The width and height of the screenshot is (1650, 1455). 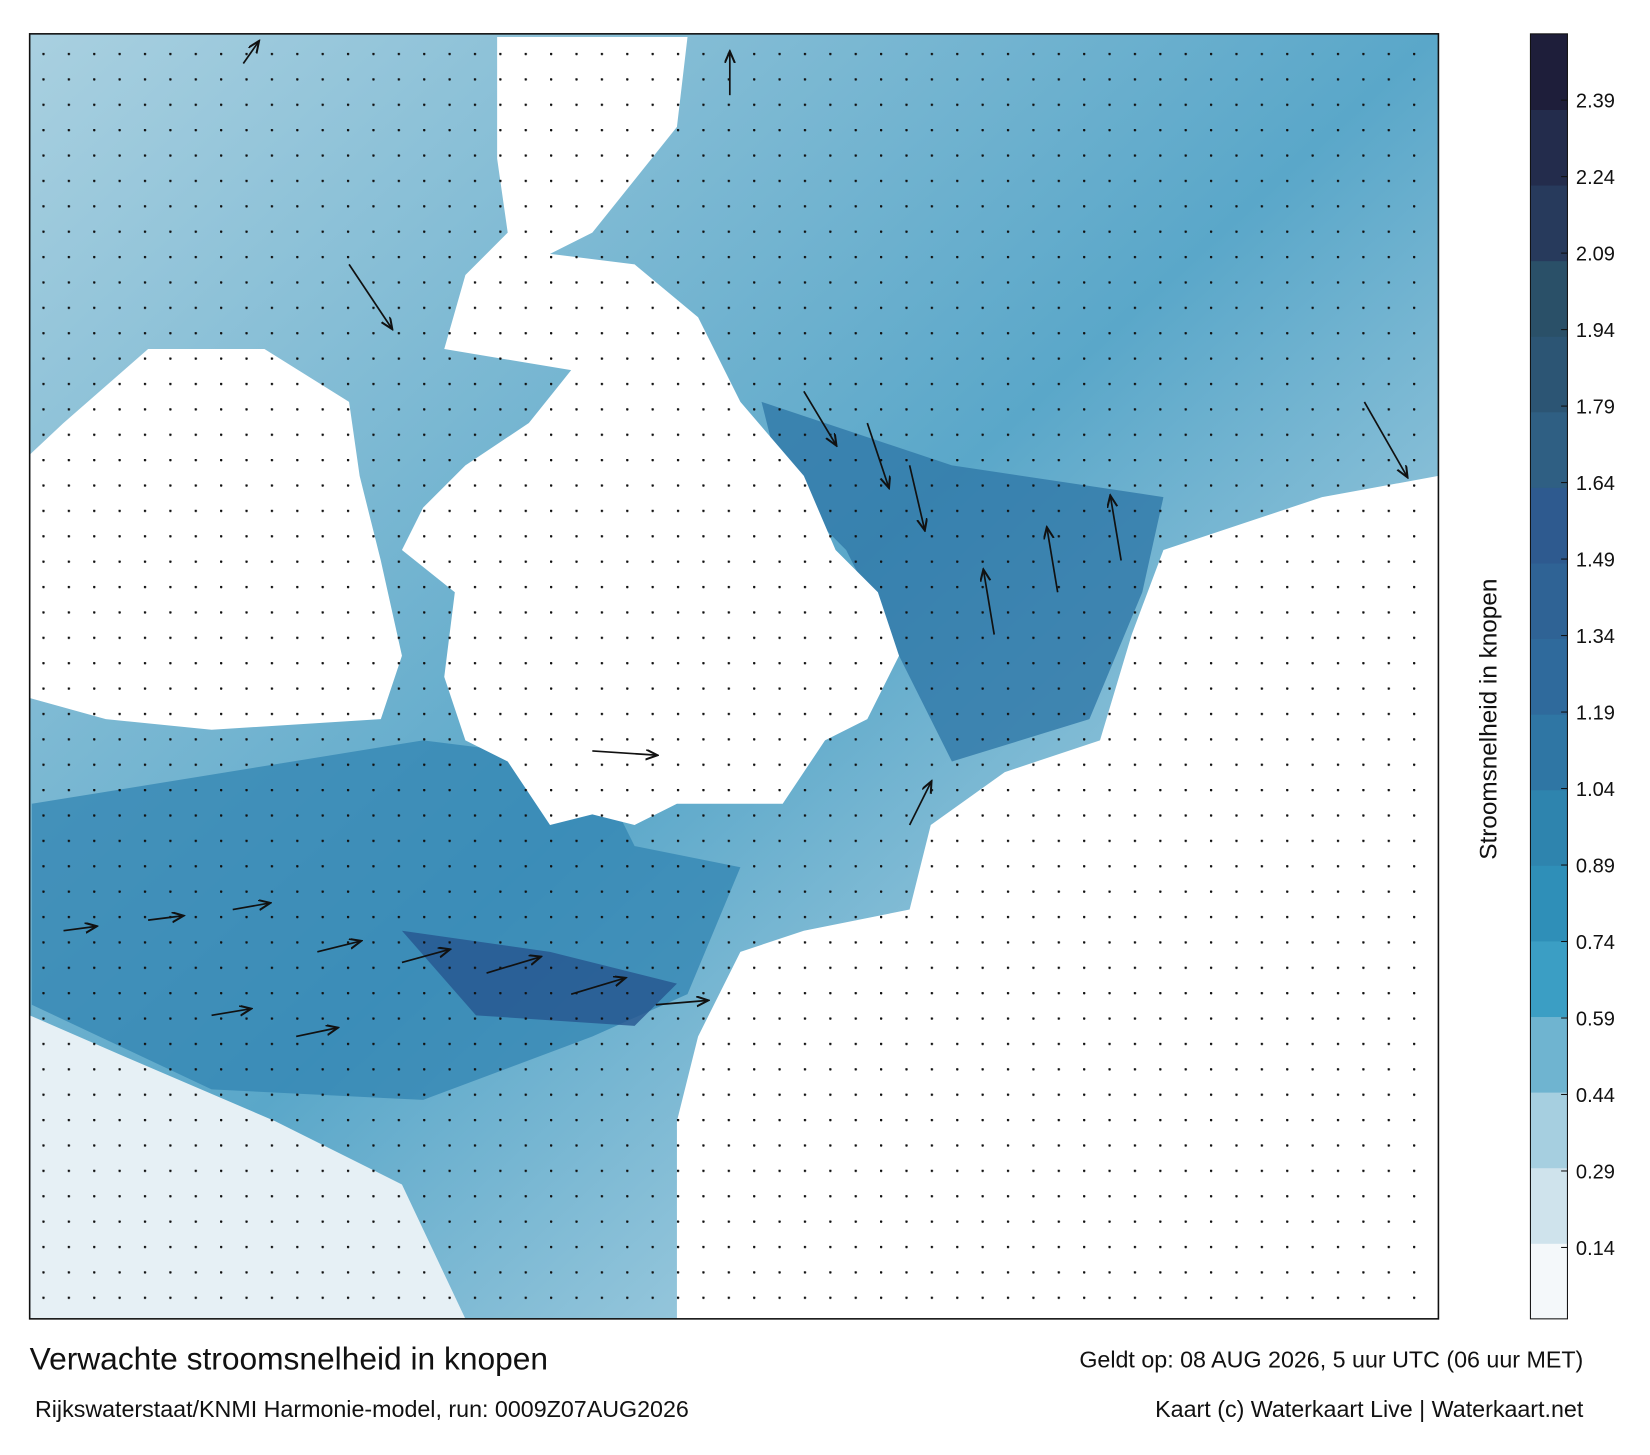 What do you see at coordinates (1595, 790) in the screenshot?
I see `colorbar-tick-label: 1.04` at bounding box center [1595, 790].